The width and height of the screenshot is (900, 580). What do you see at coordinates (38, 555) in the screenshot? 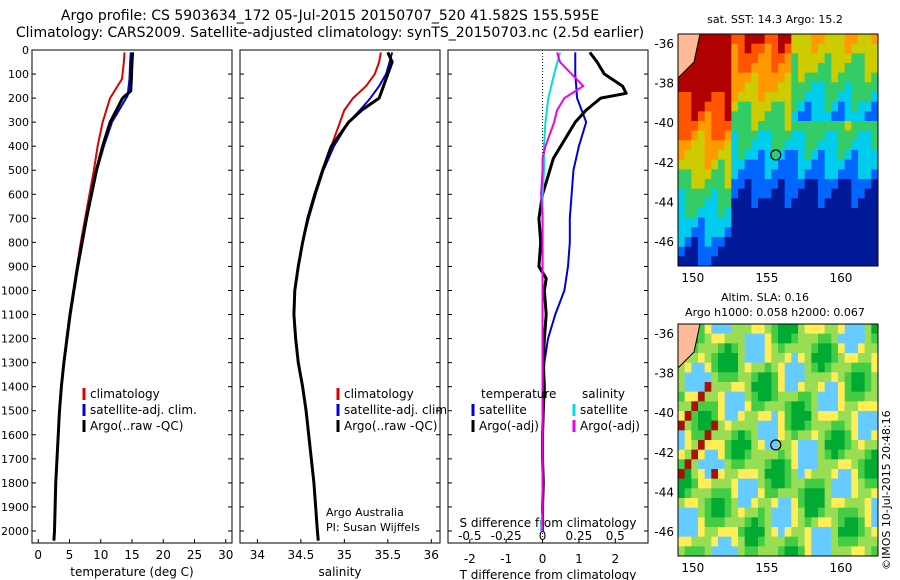
I see `temperature-tick-label: 0` at bounding box center [38, 555].